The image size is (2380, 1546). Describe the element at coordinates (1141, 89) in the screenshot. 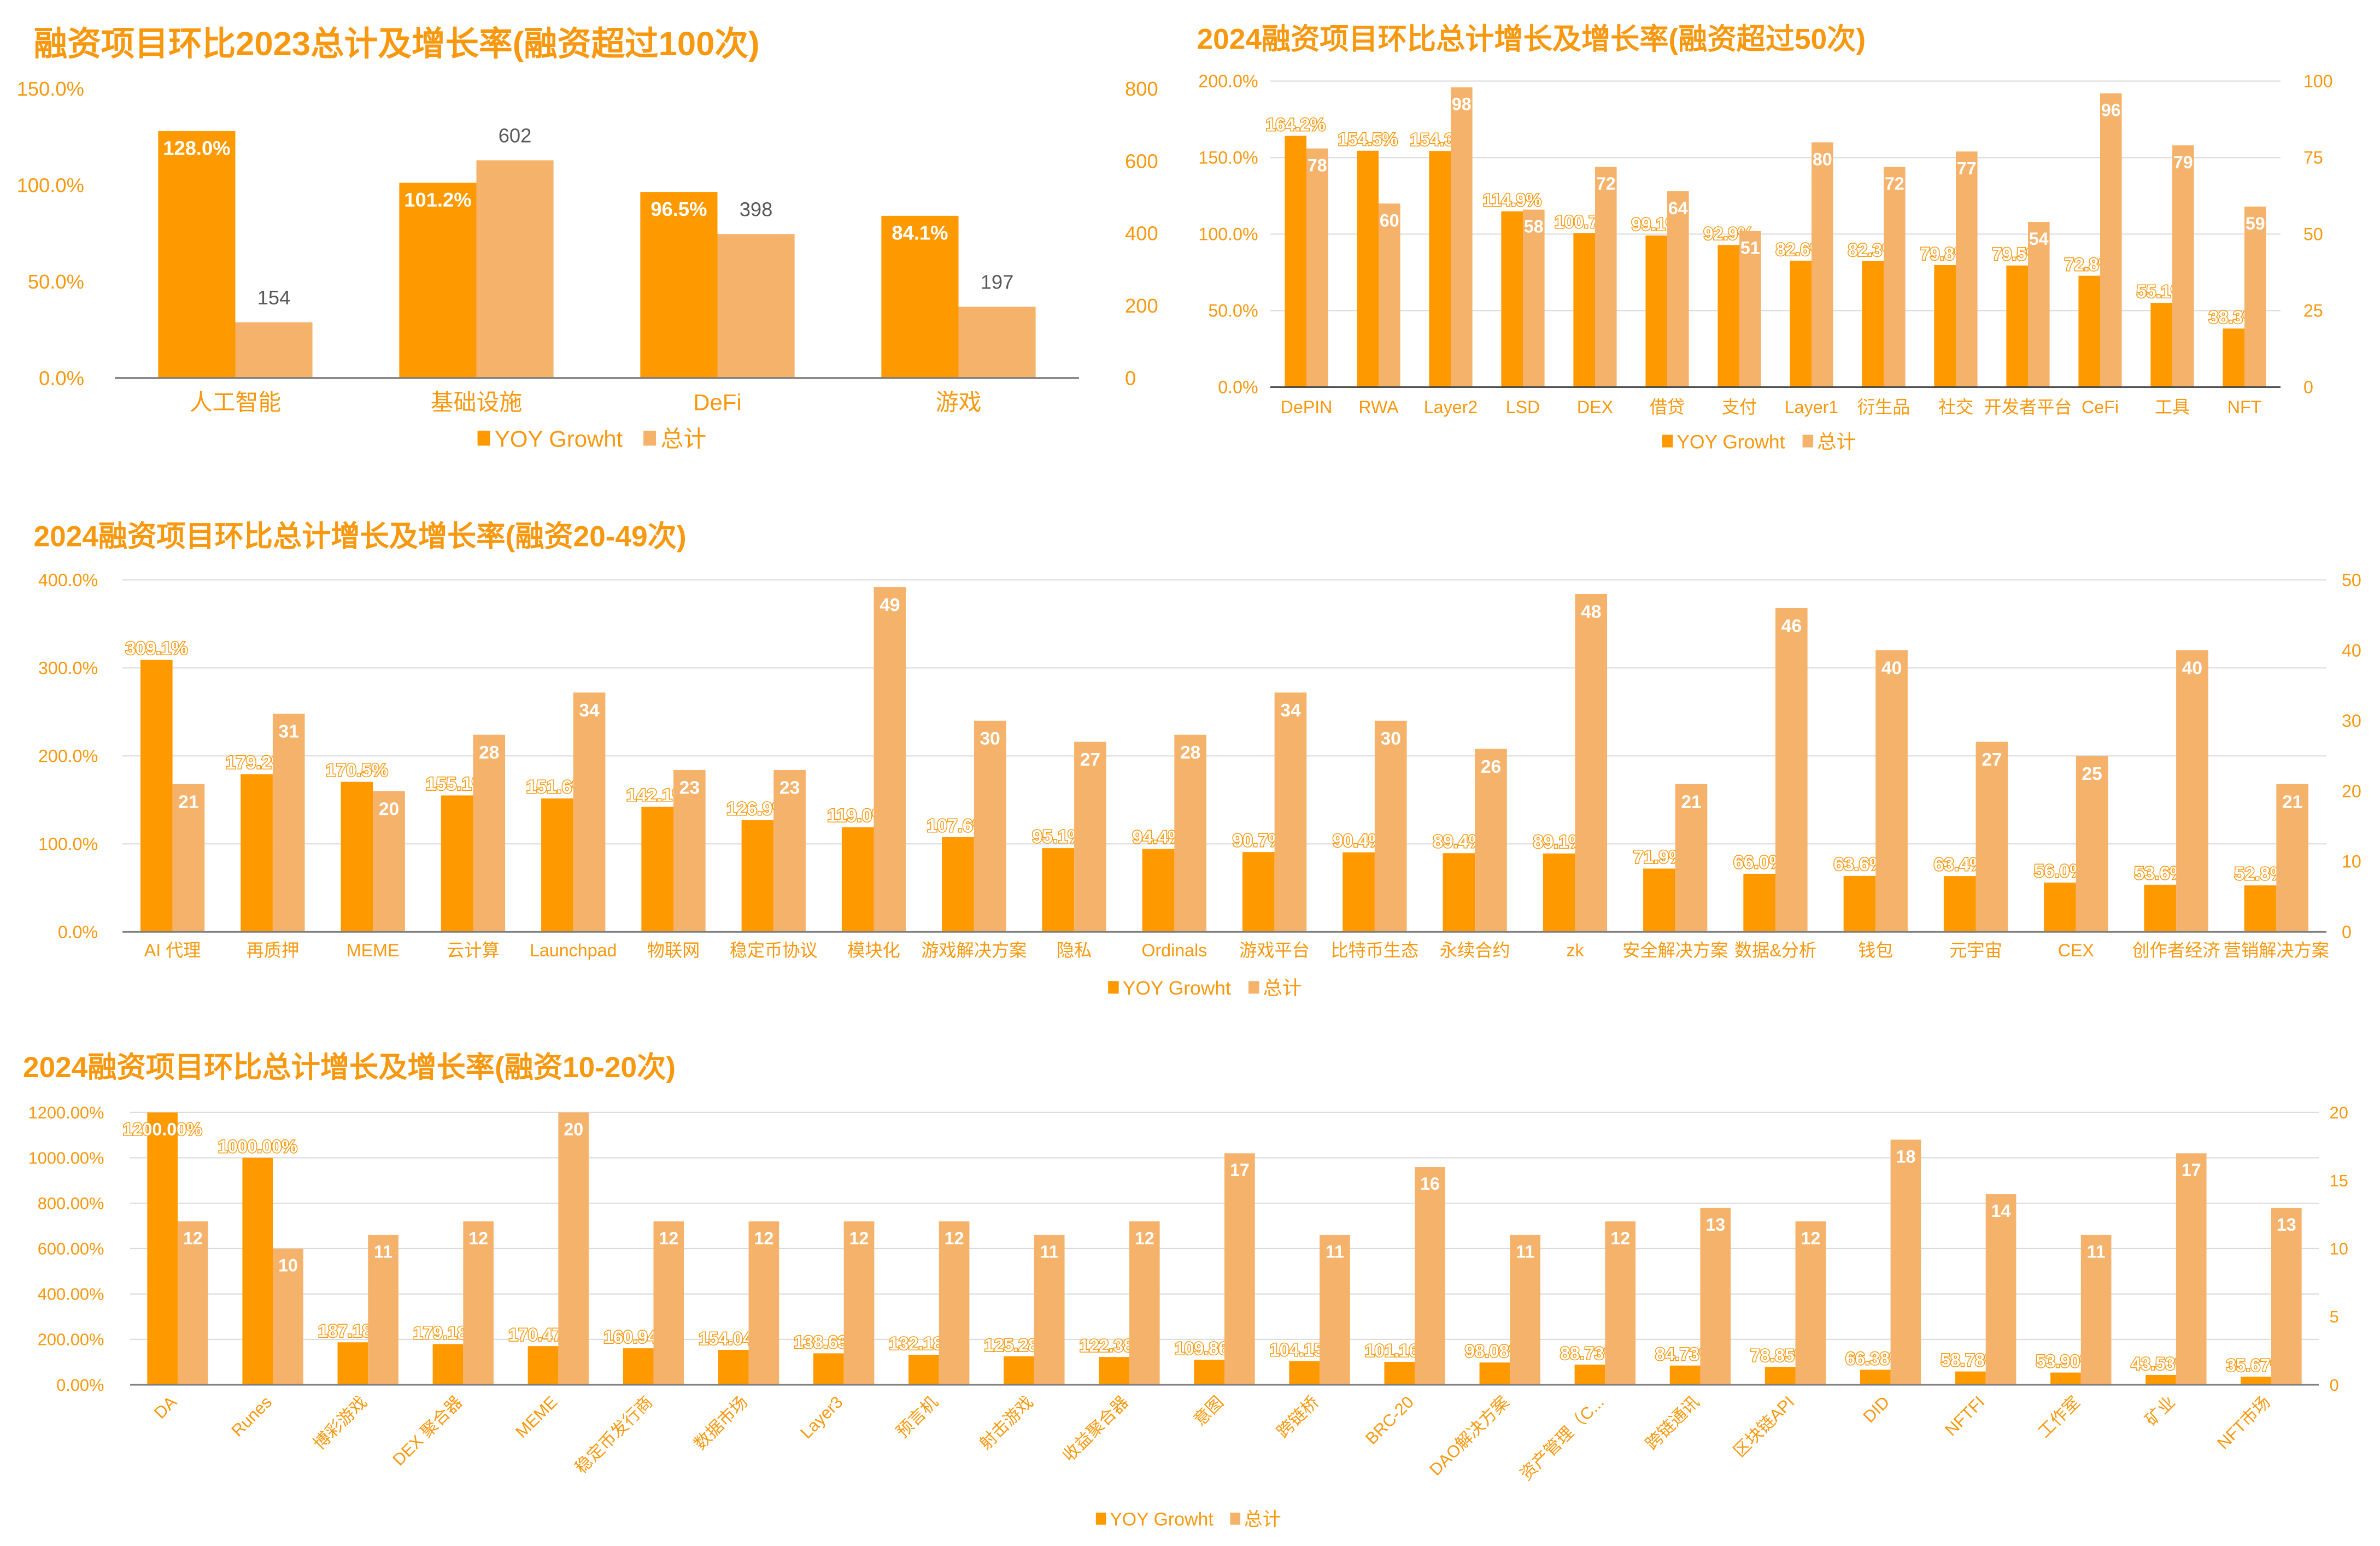

I see `y2-tick-label: 800` at that location.